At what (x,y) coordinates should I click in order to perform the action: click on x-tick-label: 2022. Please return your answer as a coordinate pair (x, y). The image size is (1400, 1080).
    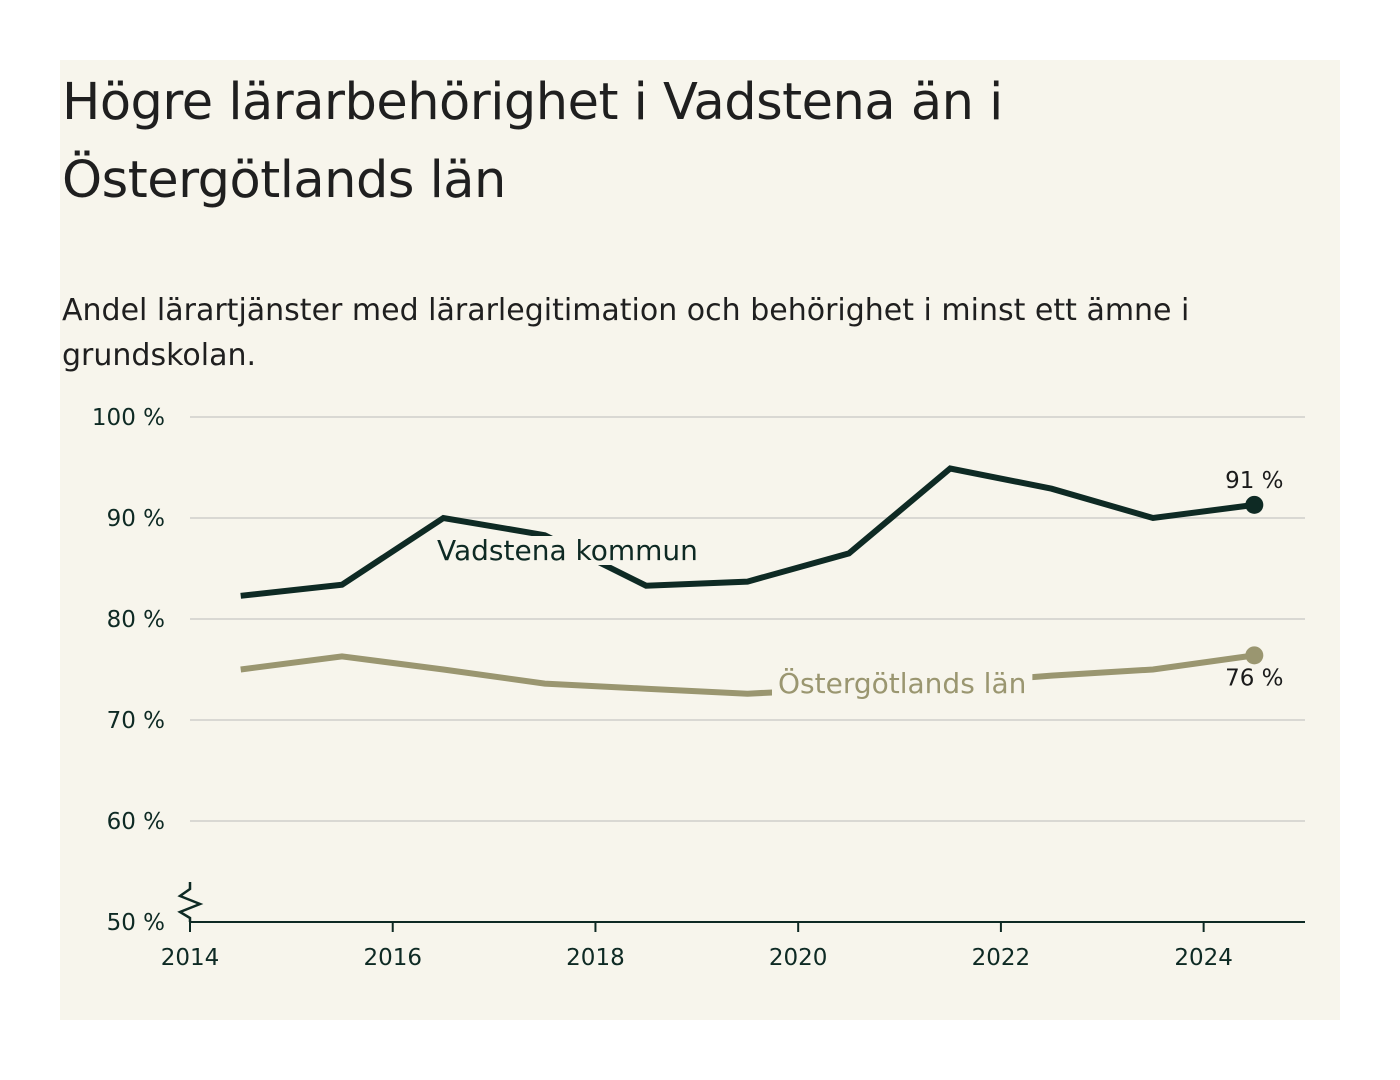
    Looking at the image, I should click on (1001, 958).